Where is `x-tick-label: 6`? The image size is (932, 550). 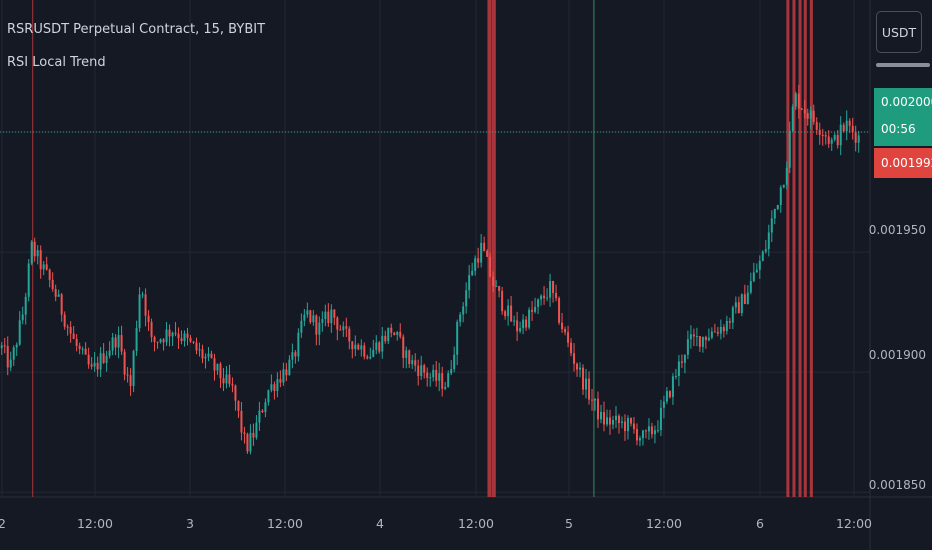 x-tick-label: 6 is located at coordinates (760, 523).